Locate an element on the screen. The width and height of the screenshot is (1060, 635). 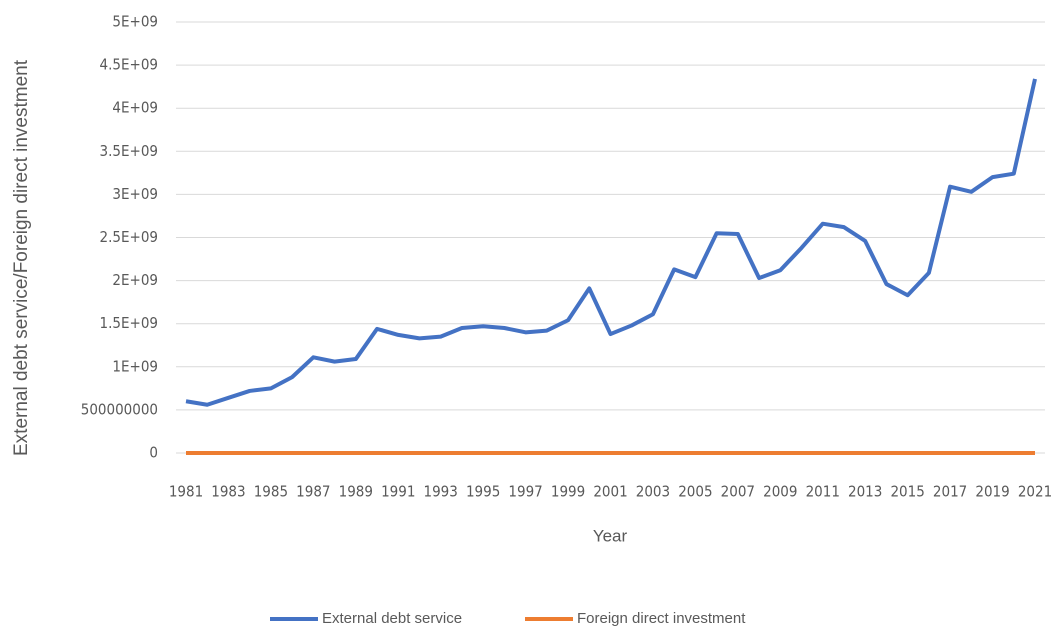
x-tick-label: 1999 is located at coordinates (568, 492).